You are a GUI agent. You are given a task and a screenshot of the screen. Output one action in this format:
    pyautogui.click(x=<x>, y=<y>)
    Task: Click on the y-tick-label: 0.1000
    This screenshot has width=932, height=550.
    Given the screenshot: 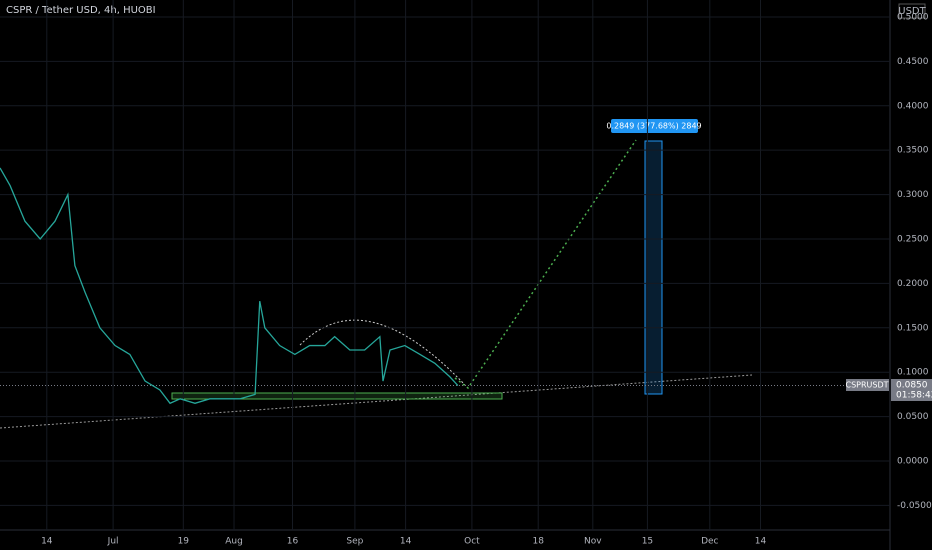 What is the action you would take?
    pyautogui.click(x=913, y=373)
    